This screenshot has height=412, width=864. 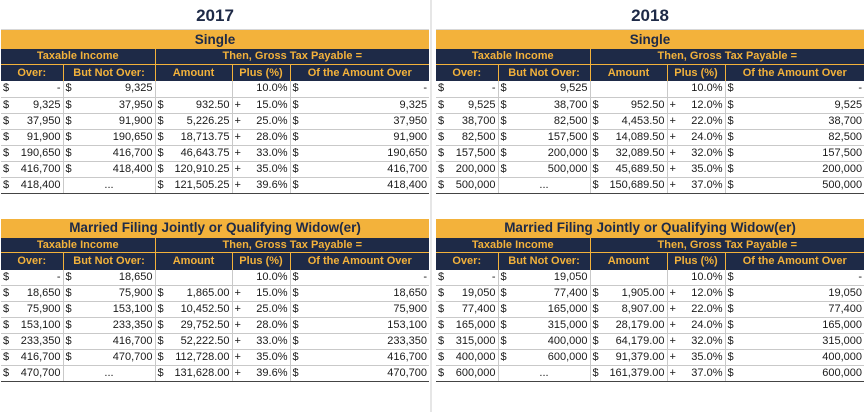 What do you see at coordinates (109, 293) in the screenshot?
I see `not-over-cell: $75,900` at bounding box center [109, 293].